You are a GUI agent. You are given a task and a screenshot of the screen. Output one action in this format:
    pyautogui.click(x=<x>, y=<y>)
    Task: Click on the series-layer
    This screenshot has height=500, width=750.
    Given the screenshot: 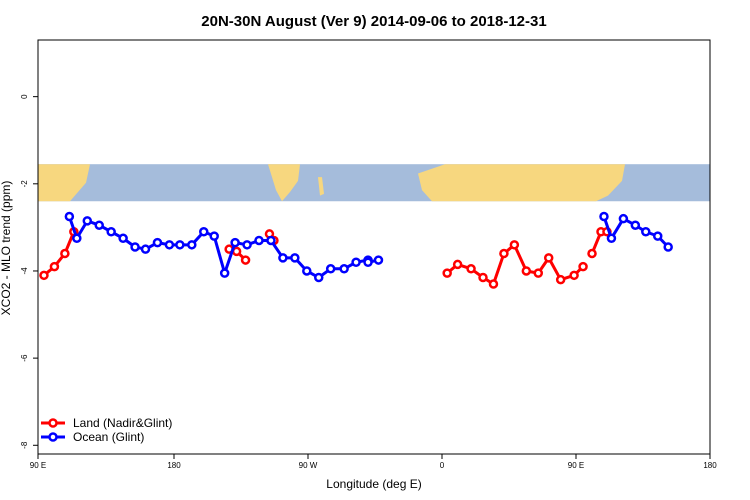 What is the action you would take?
    pyautogui.click(x=356, y=250)
    